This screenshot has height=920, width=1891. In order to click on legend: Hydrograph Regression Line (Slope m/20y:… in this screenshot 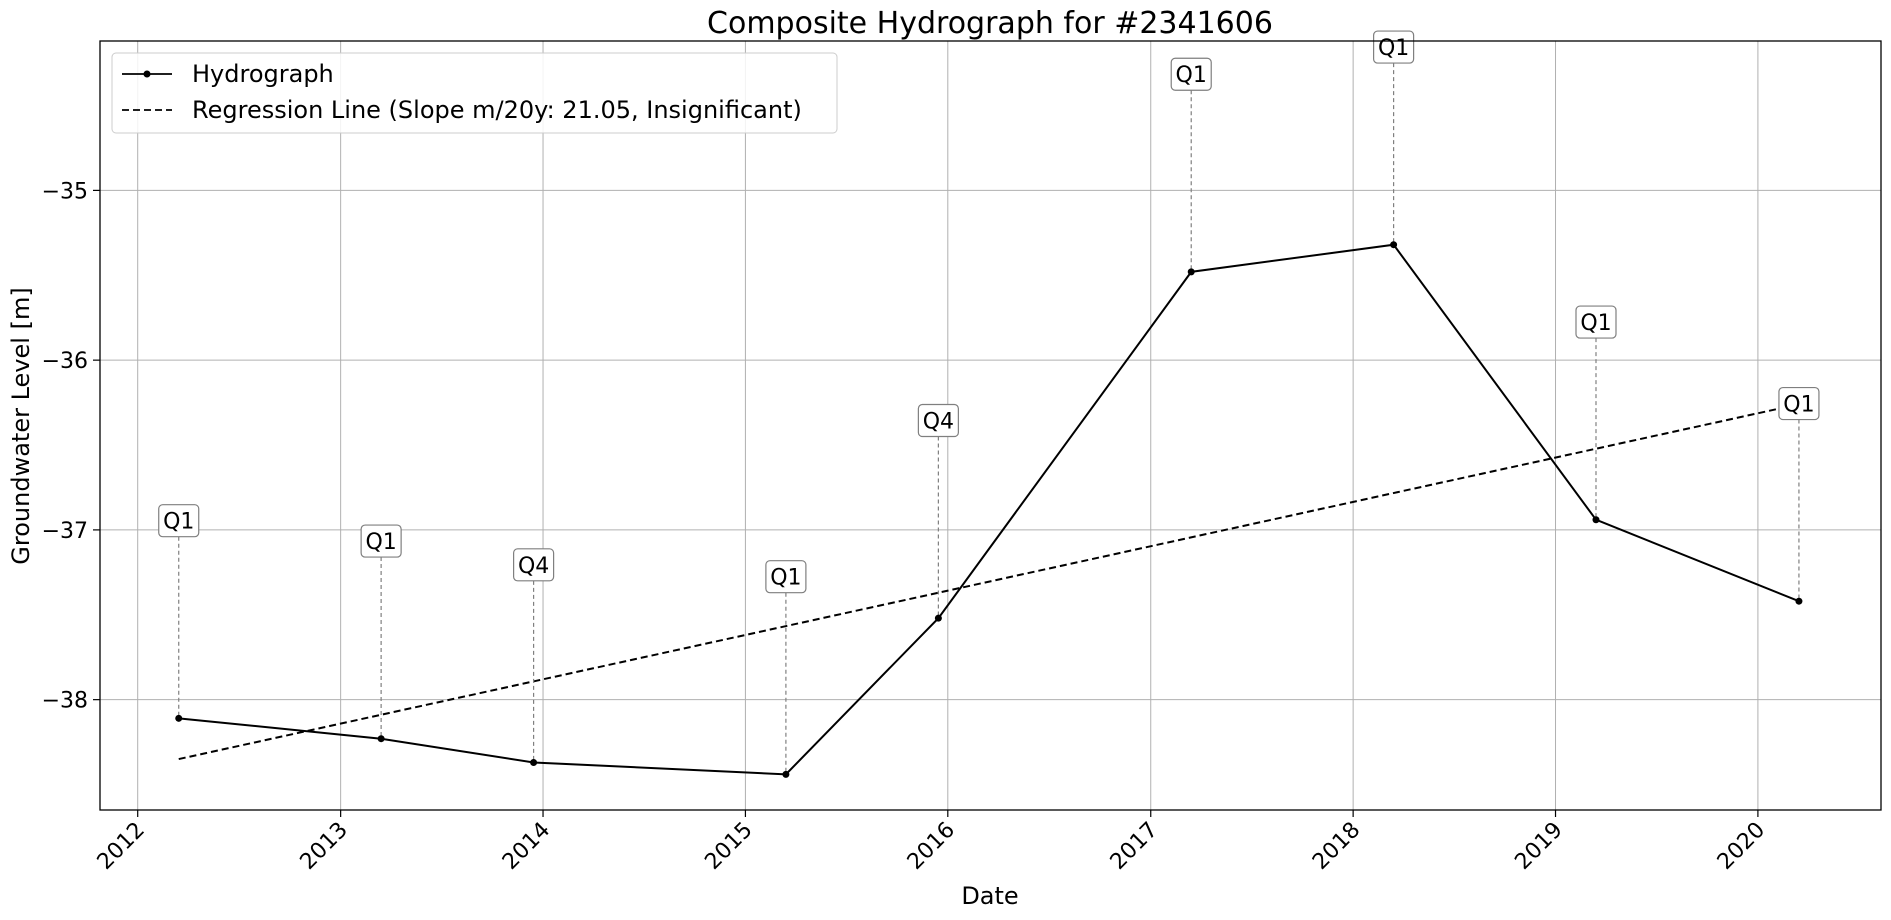, I will do `click(474, 93)`.